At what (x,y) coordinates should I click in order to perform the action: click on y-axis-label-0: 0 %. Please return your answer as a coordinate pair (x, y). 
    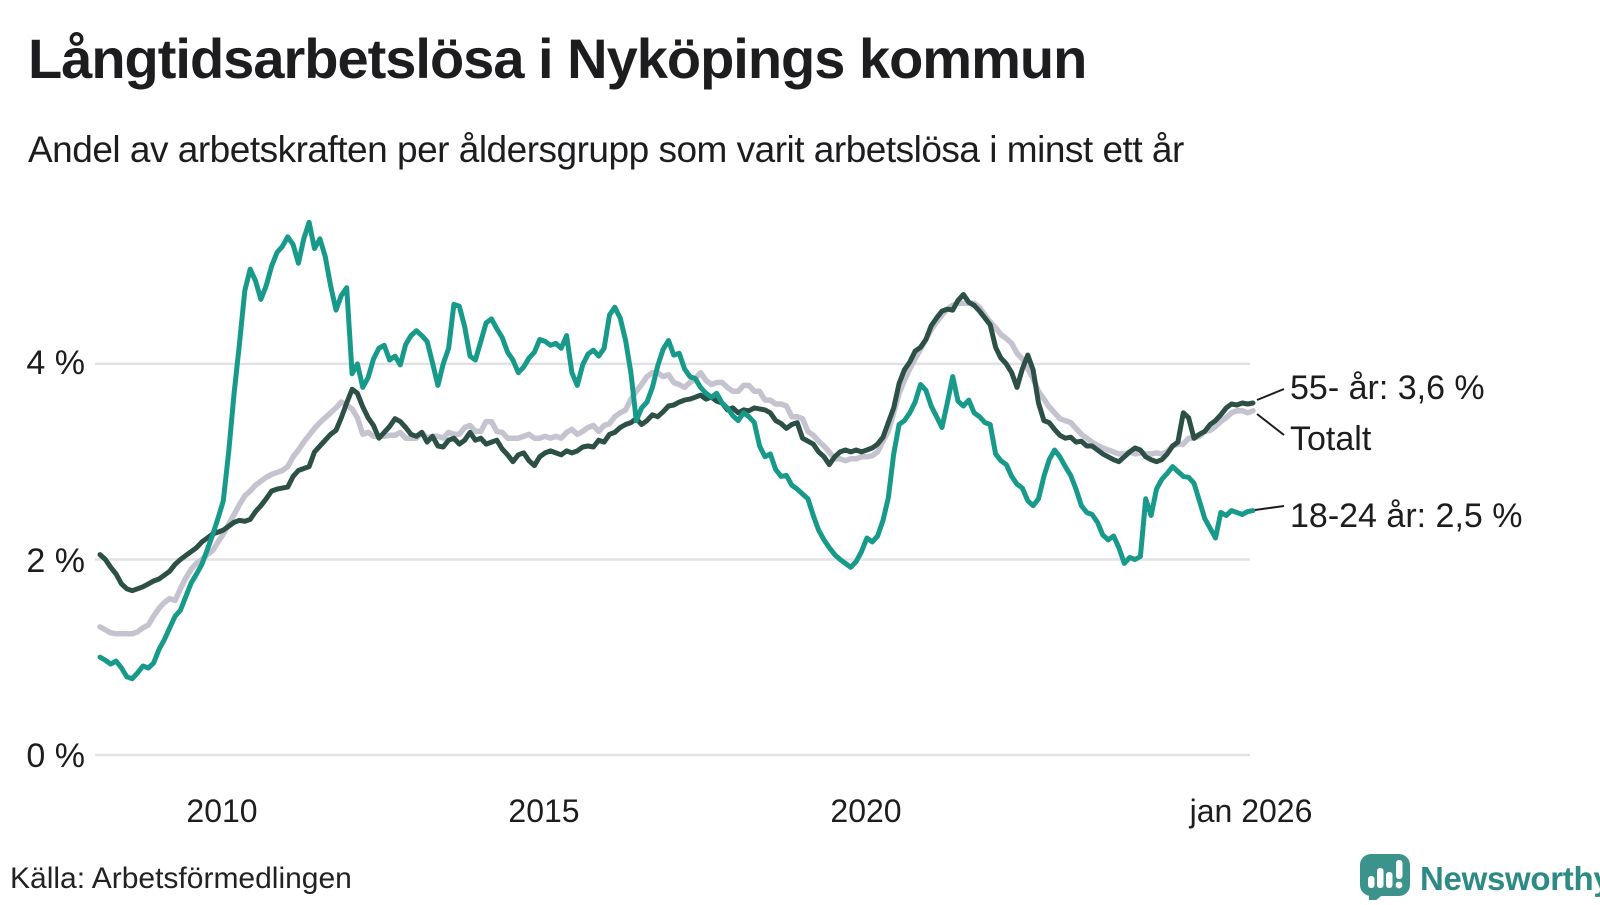
    Looking at the image, I should click on (55, 756).